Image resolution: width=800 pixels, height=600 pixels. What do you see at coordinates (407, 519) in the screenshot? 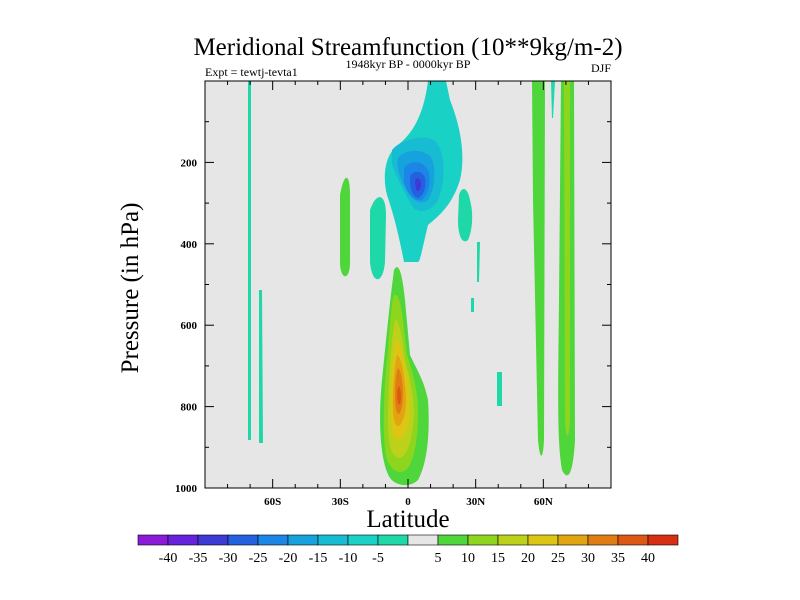
I see `x-axis-label: Latitude` at bounding box center [407, 519].